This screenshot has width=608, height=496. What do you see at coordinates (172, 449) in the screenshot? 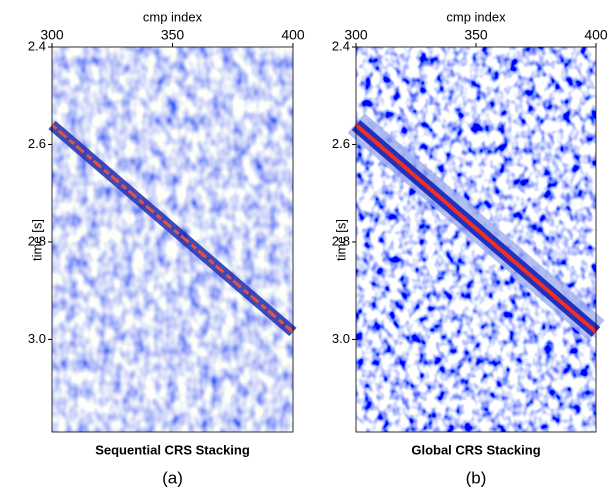
I see `panel-title: Sequential CRS Stacking` at bounding box center [172, 449].